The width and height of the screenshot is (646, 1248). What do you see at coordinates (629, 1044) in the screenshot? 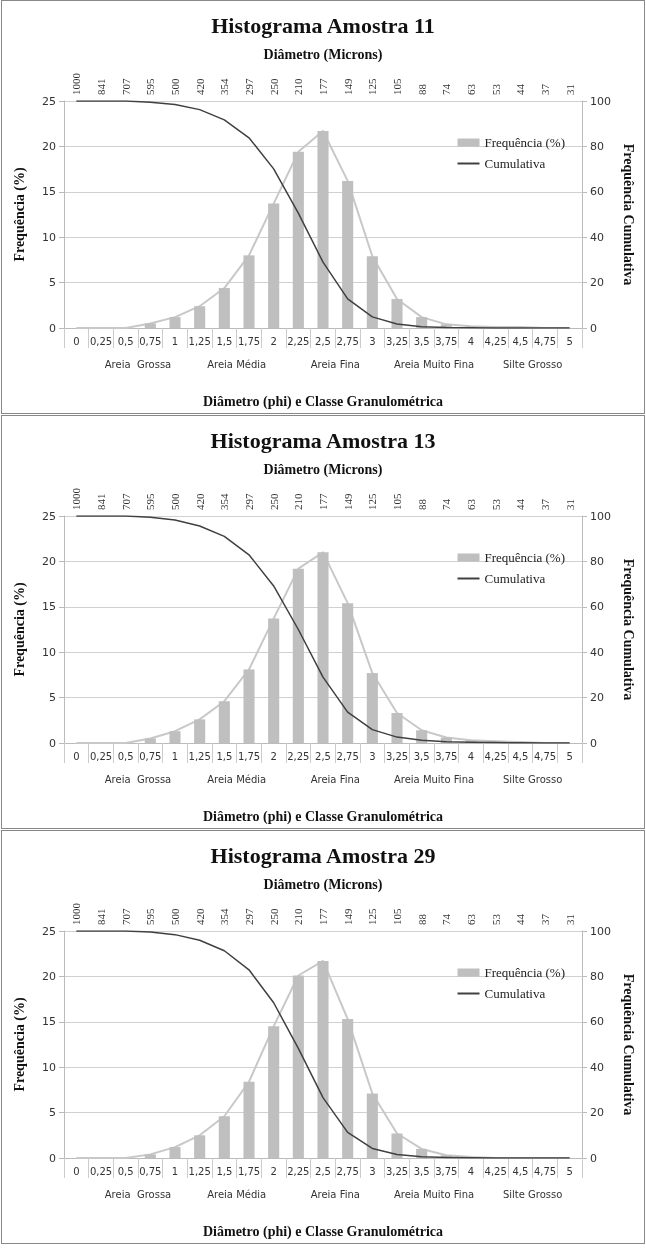
I see `y2-axis-title: Frequência Cumulativa` at bounding box center [629, 1044].